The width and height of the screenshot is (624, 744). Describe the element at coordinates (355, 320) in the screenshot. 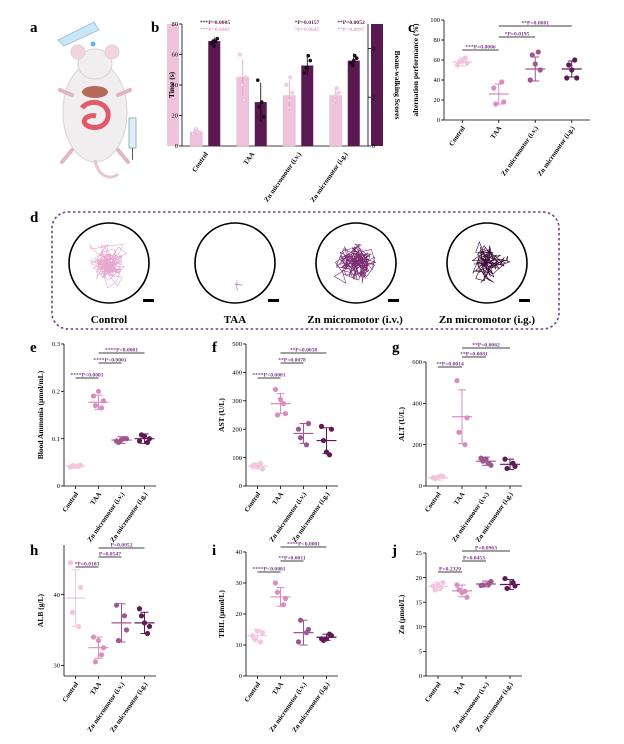

I see `track-label-iv: Zn micromotor (i.v.)` at that location.